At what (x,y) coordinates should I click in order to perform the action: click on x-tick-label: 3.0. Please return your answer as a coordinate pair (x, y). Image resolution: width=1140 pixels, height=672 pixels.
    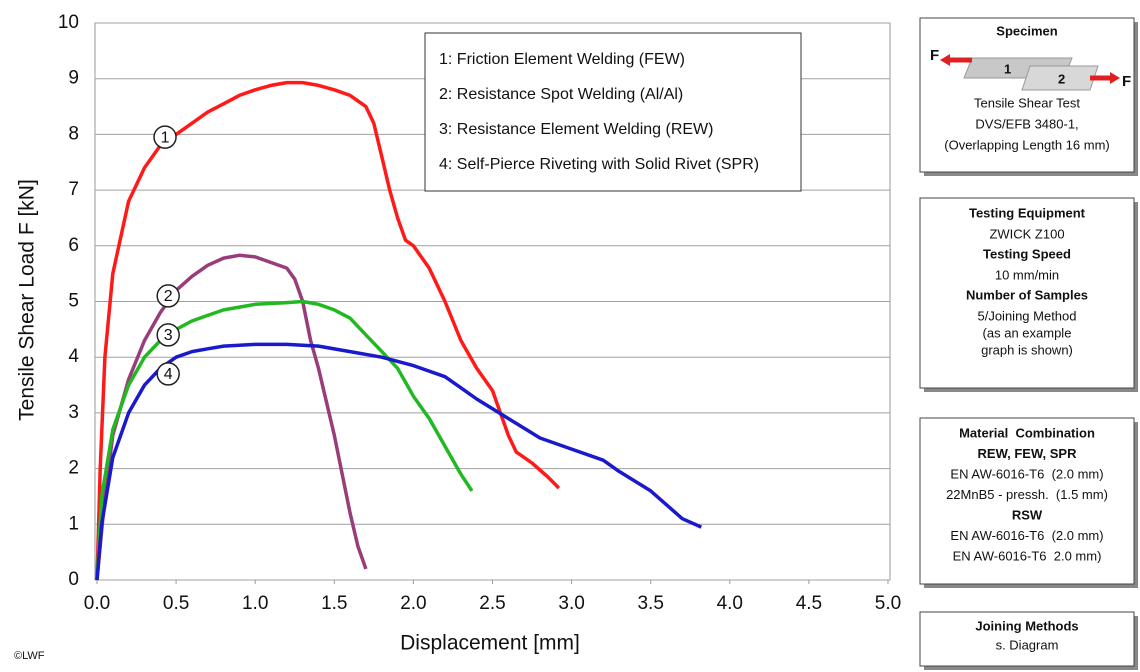
    Looking at the image, I should click on (571, 603).